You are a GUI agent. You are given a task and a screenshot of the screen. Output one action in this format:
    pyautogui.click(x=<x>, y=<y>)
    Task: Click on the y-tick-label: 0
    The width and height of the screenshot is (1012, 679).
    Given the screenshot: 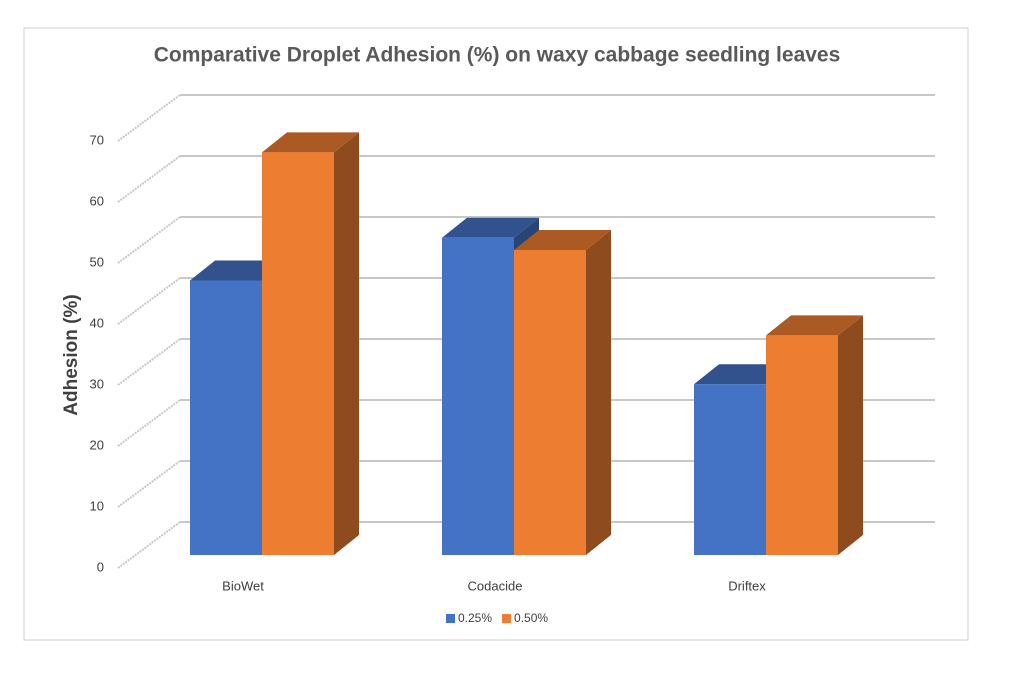 What is the action you would take?
    pyautogui.click(x=100, y=566)
    